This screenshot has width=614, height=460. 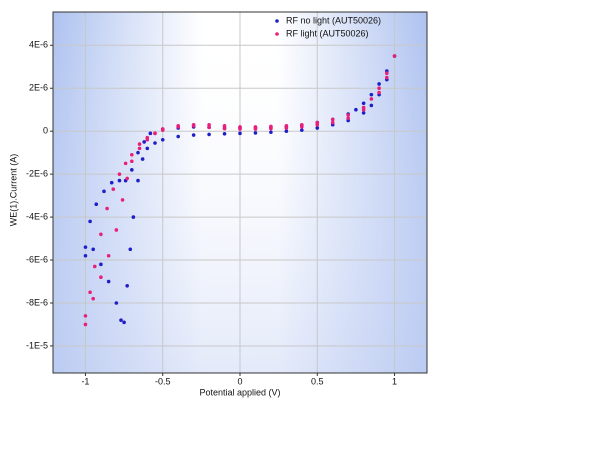 I want to click on y-tick-label: 4E-6, so click(x=38, y=45).